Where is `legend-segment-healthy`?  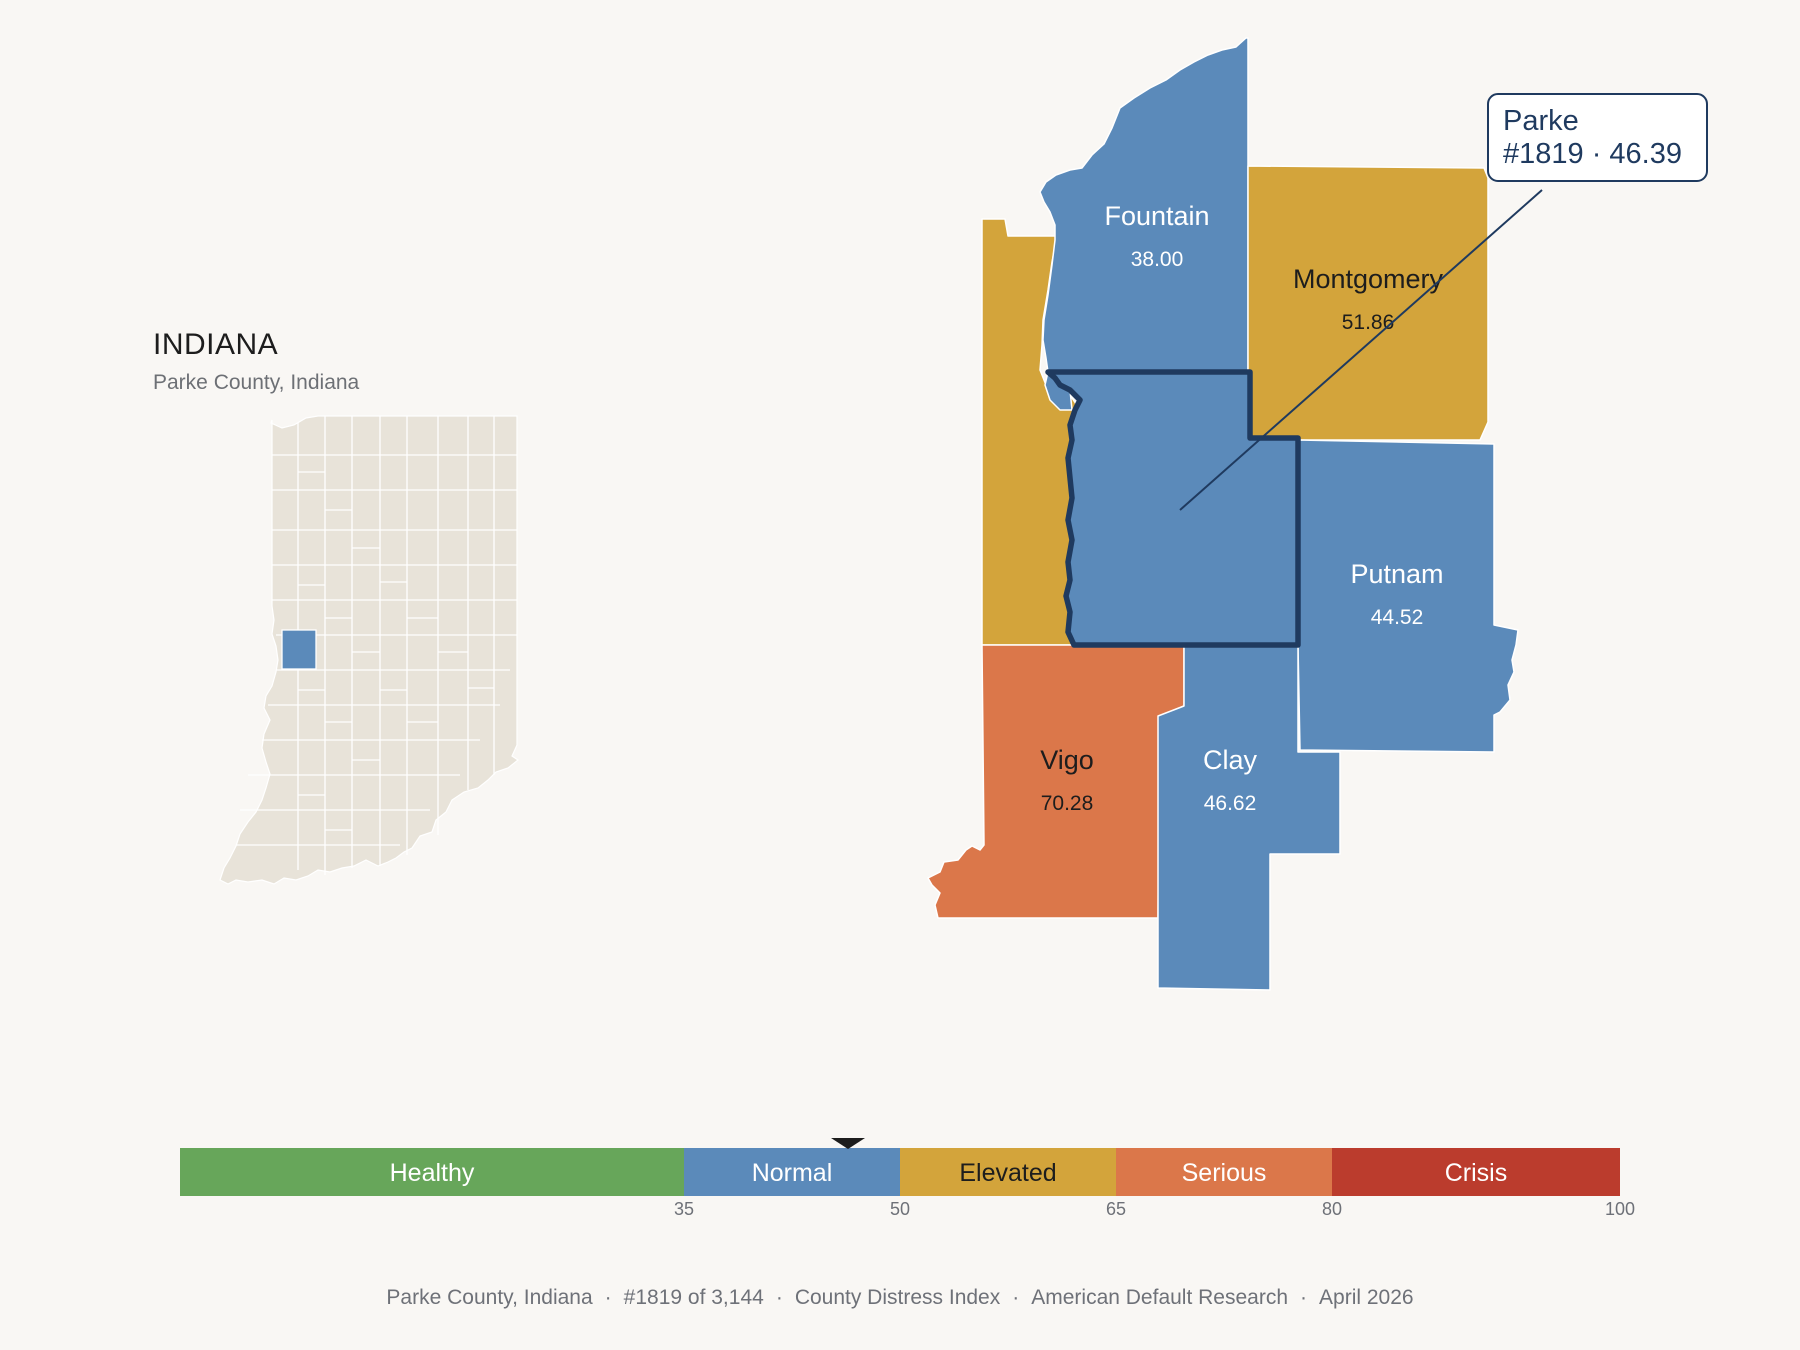 legend-segment-healthy is located at coordinates (432, 1172).